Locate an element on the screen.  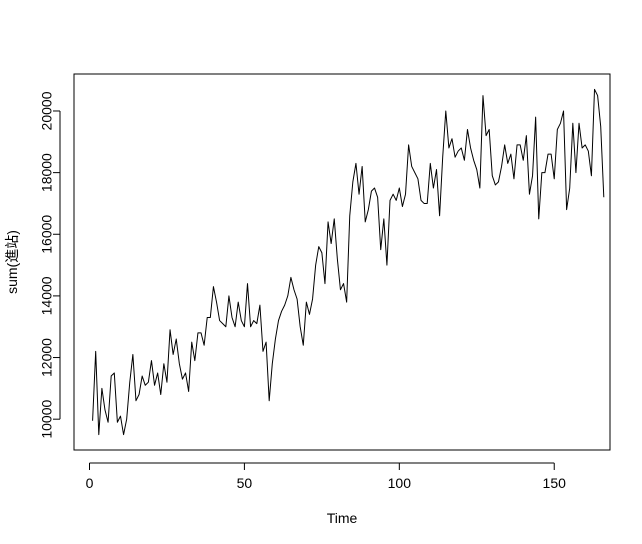
x-tick-label: 0 is located at coordinates (90, 483).